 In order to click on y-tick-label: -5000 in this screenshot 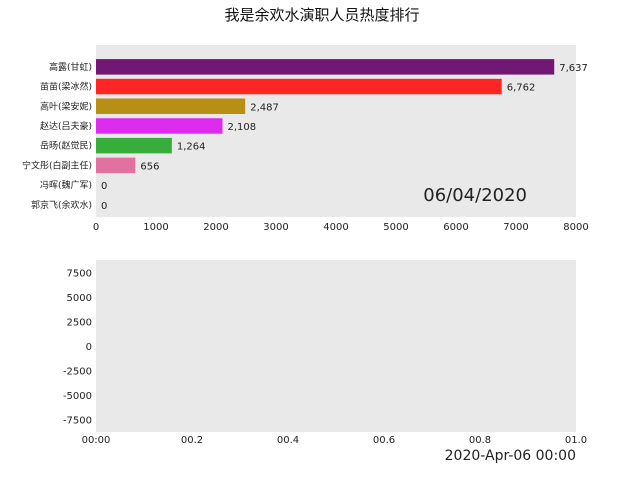, I will do `click(77, 396)`.